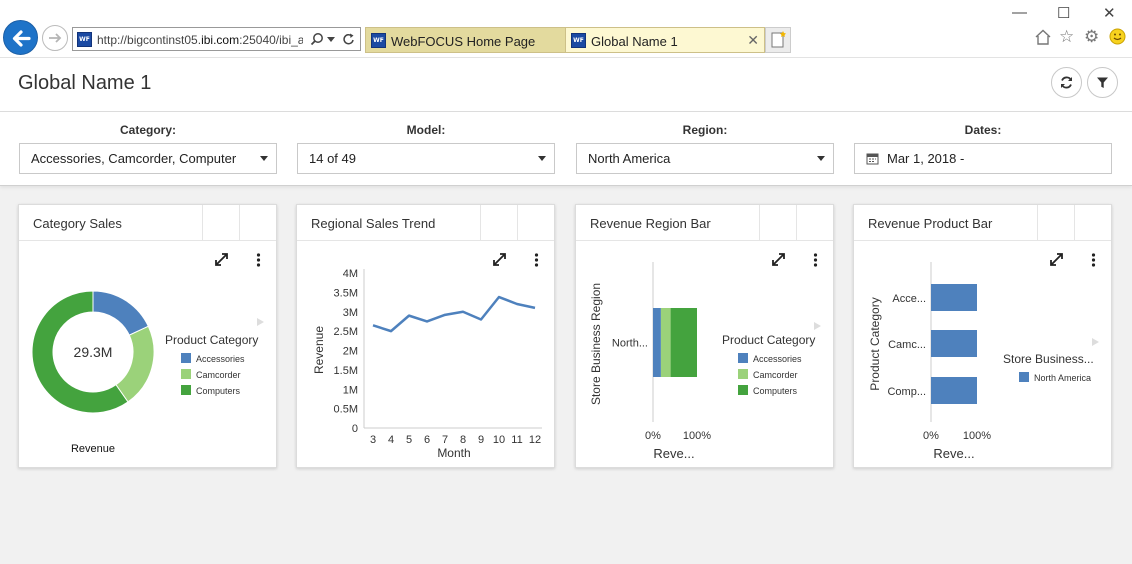  I want to click on close-window-icon: ✕, so click(1109, 13).